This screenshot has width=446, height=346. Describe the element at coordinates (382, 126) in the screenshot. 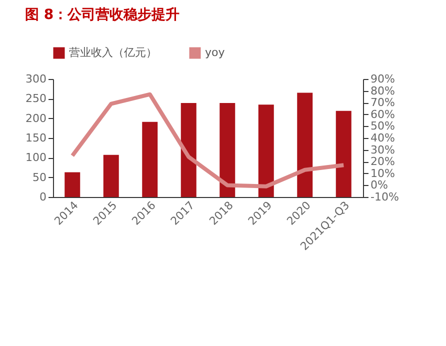

I see `y2-tick-label: 50%` at that location.